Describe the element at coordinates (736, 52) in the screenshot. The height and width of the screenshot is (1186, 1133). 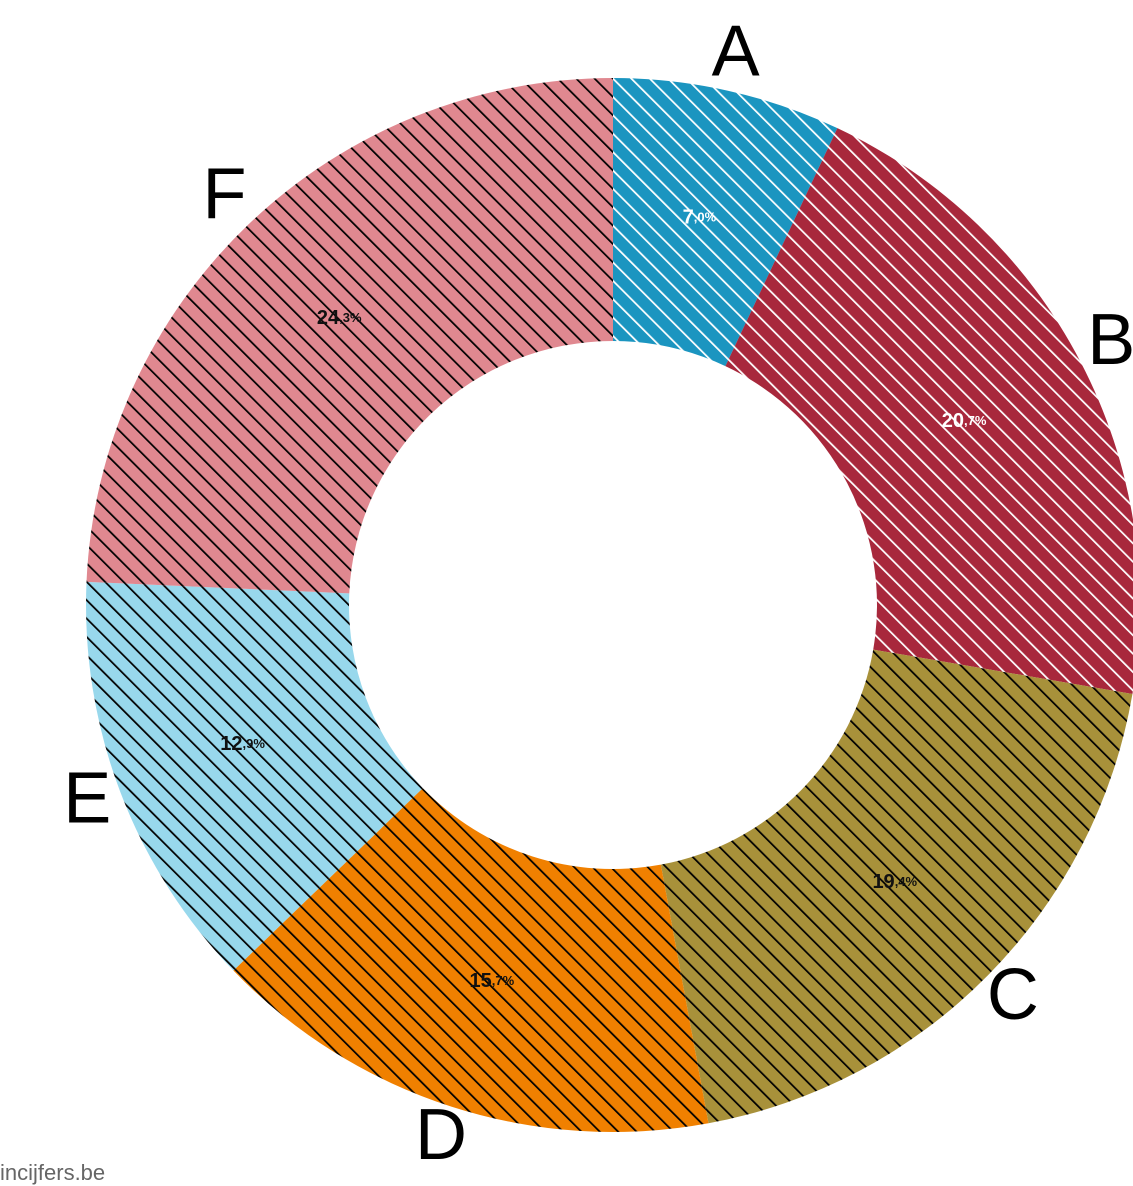
I see `category-label: A` at that location.